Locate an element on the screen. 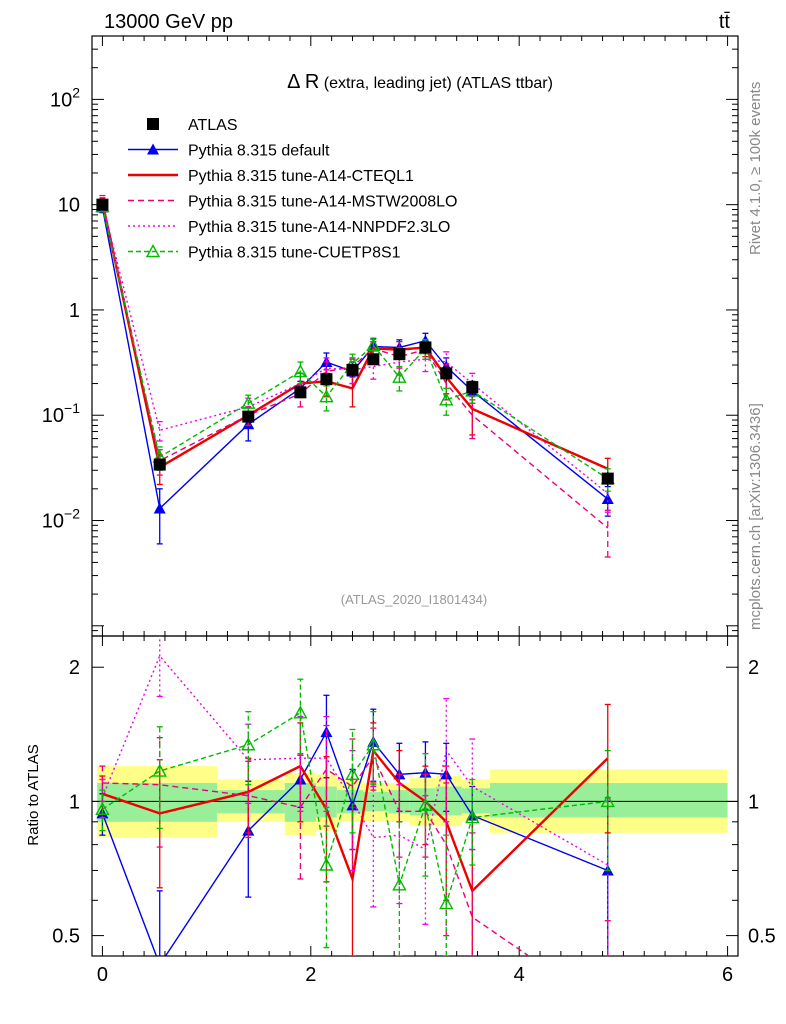  legend-label: Pythia 8.315 default is located at coordinates (259, 151).